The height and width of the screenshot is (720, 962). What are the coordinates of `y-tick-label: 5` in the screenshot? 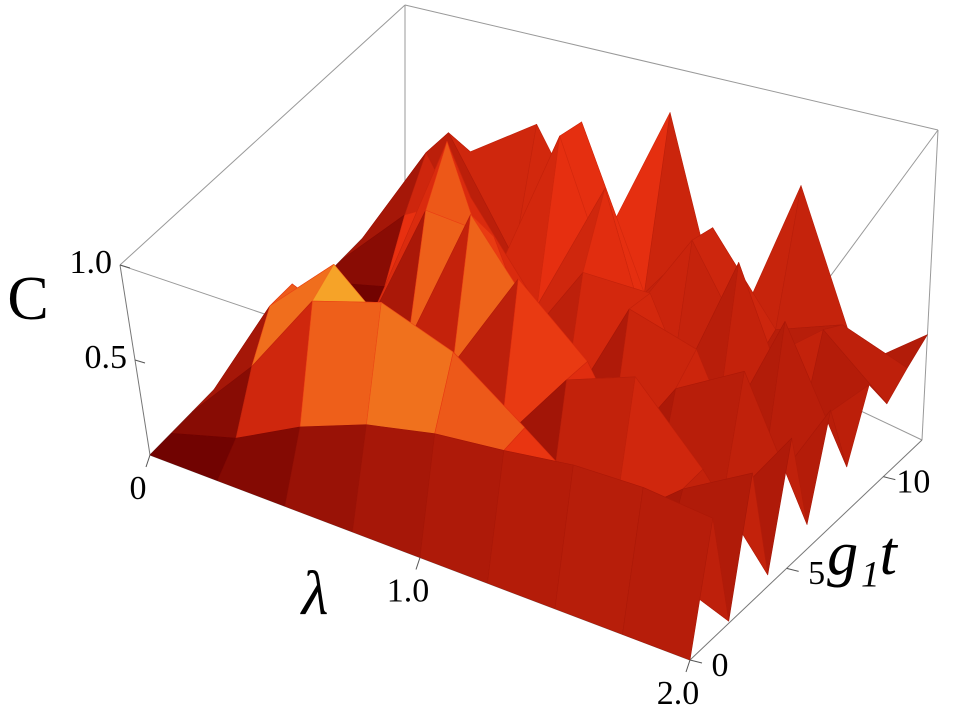 It's located at (816, 573).